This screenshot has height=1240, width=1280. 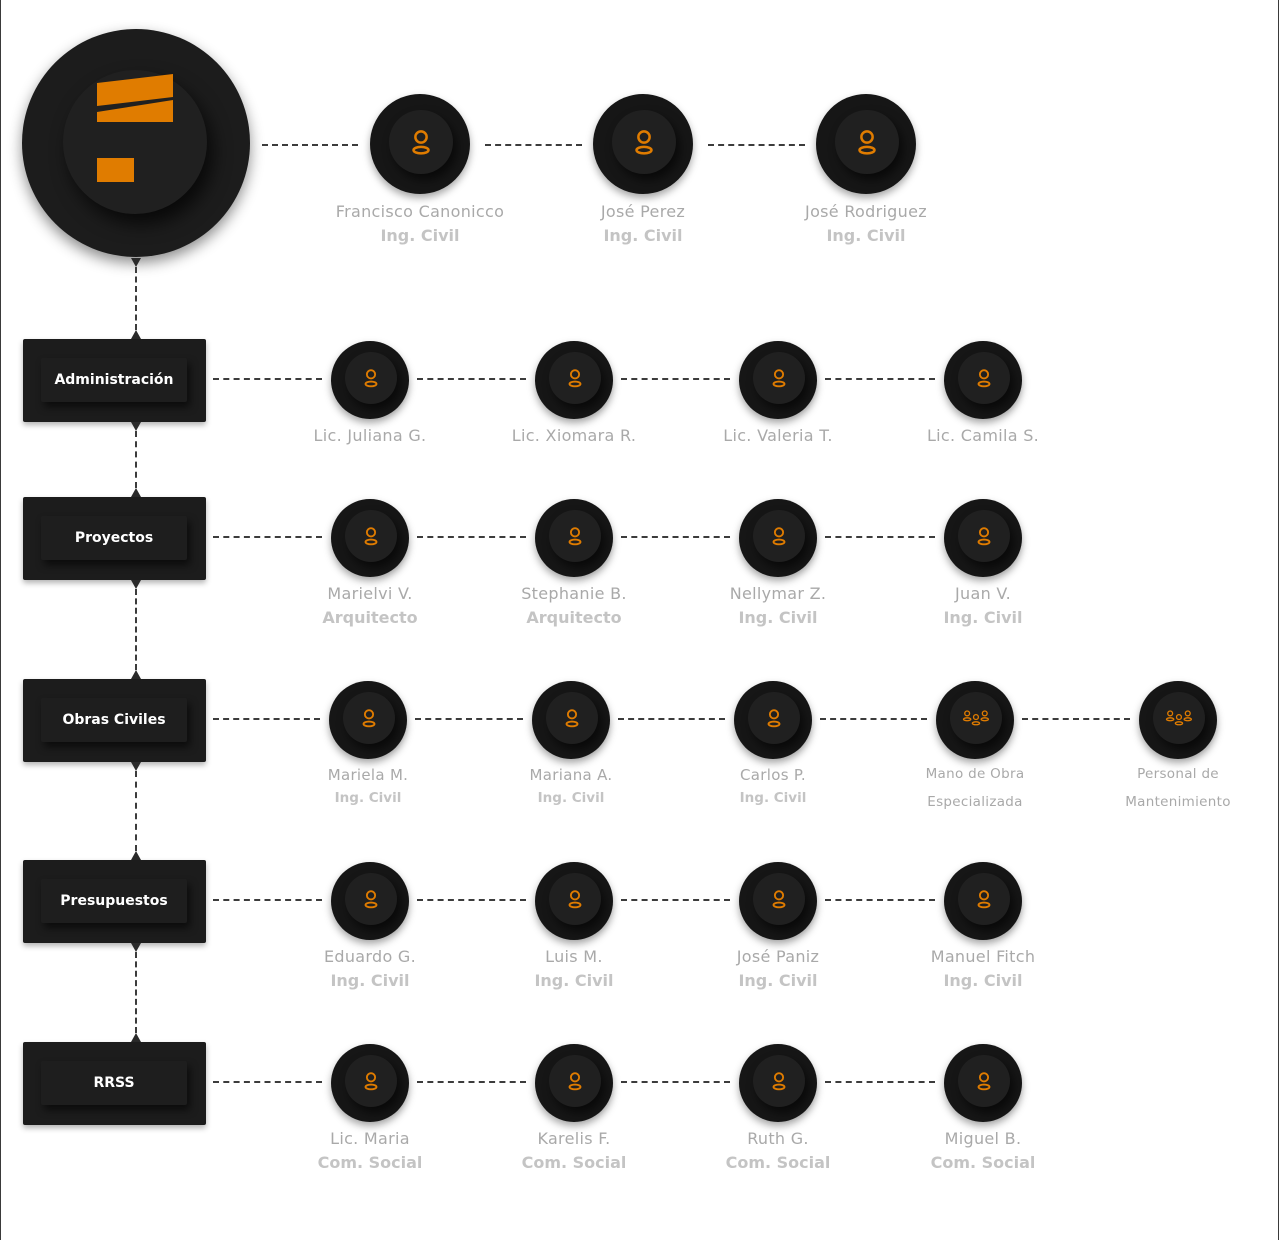 I want to click on frame-right-border, so click(x=1278, y=620).